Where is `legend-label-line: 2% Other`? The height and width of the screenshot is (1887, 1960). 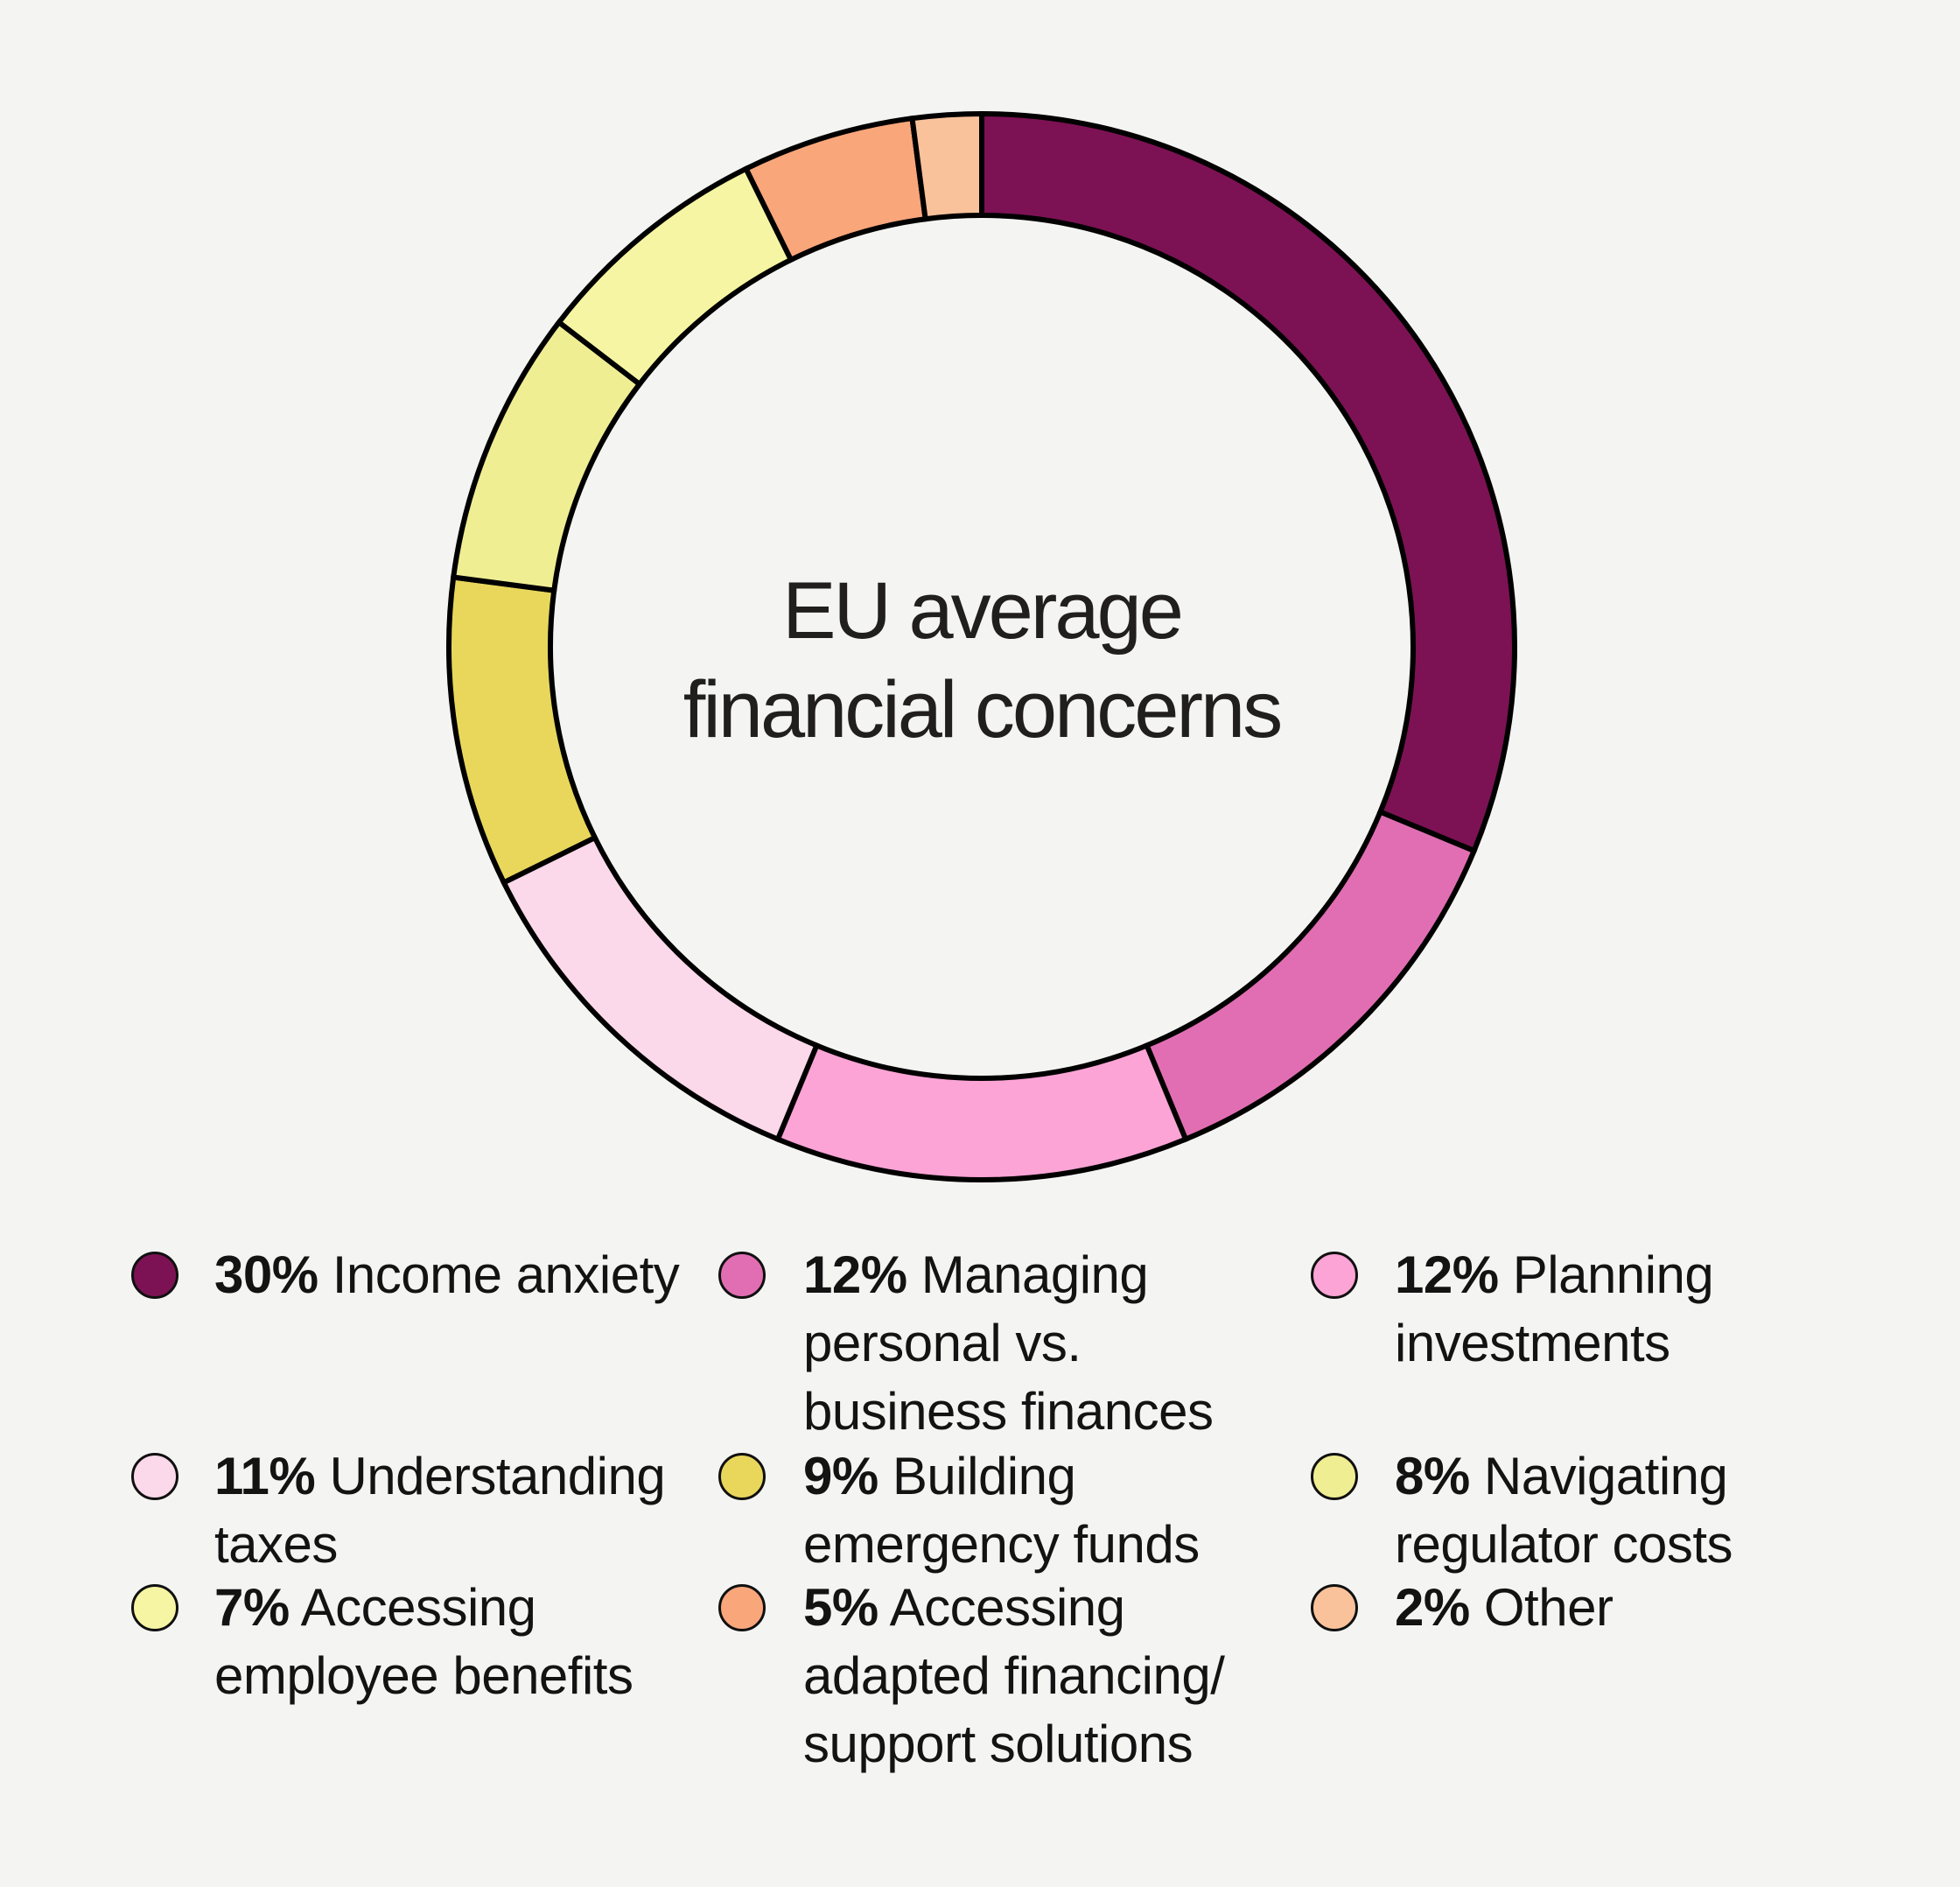
legend-label-line: 2% Other is located at coordinates (1504, 1607).